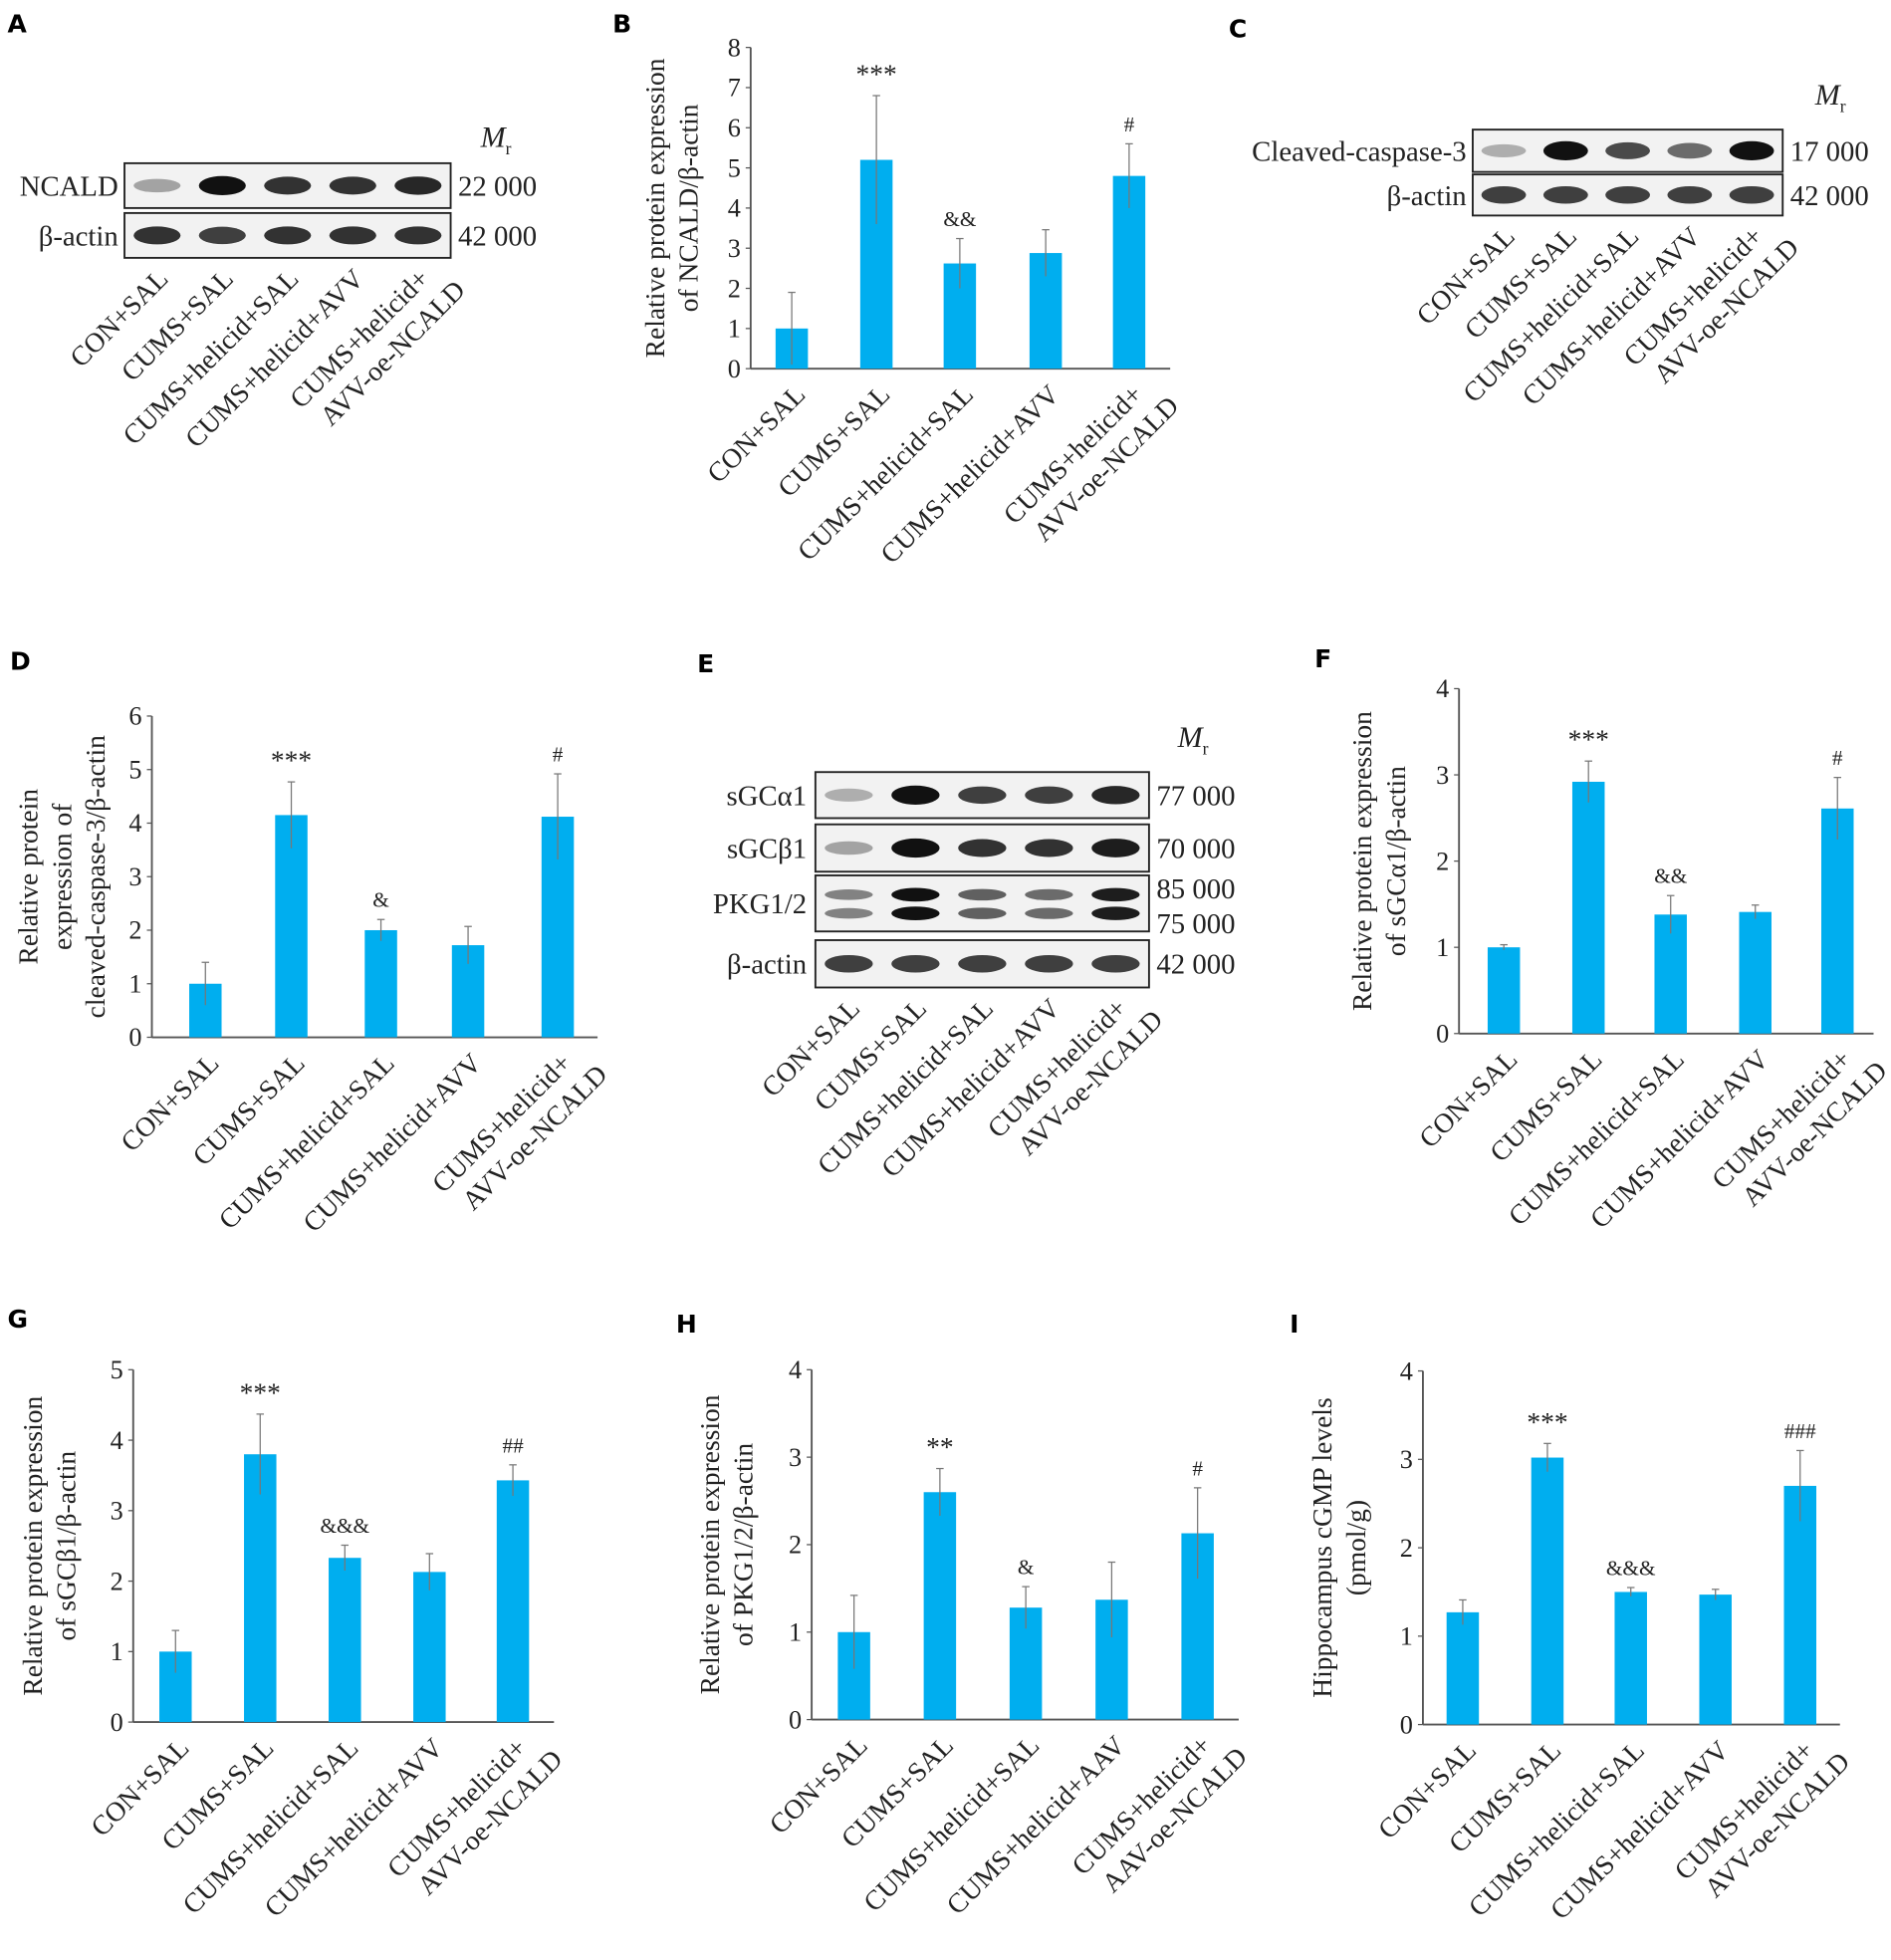 The width and height of the screenshot is (1891, 1960). Describe the element at coordinates (1322, 1547) in the screenshot. I see `y-axis-label-line: Hippocampus cGMP levels` at that location.